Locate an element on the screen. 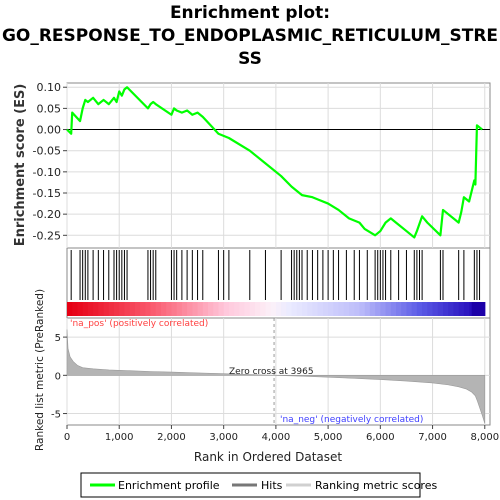 The image size is (500, 500). x-axis-label: Rank in Ordered Dataset is located at coordinates (268, 457).